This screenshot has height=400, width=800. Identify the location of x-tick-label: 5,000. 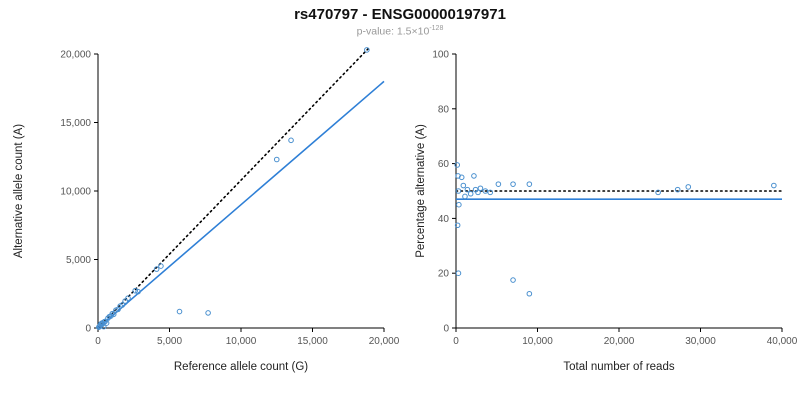
(169, 341).